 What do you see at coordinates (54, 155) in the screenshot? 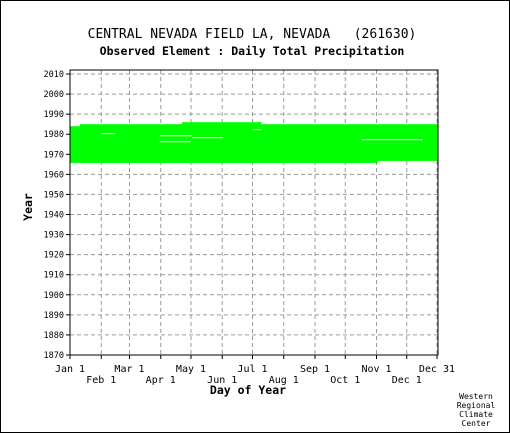
I see `y-tick-label: 1970` at bounding box center [54, 155].